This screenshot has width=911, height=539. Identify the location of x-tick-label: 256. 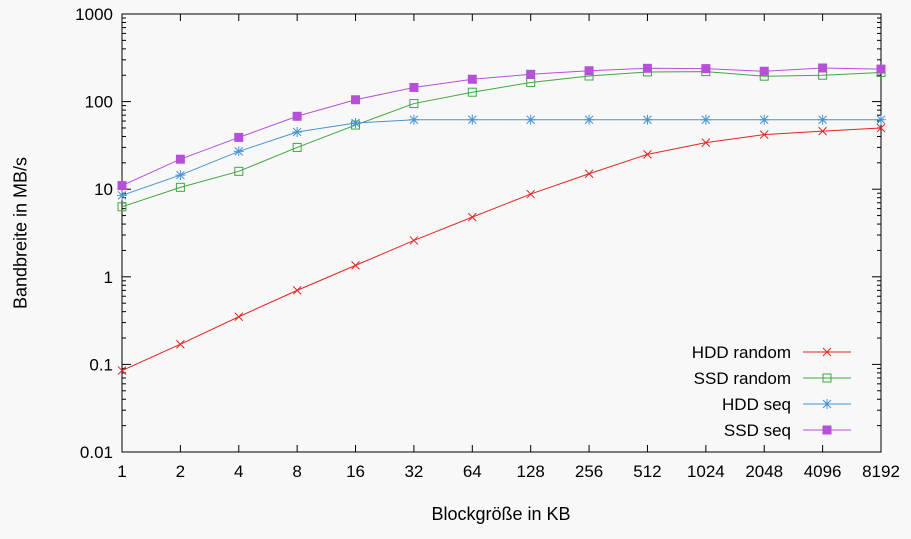
(589, 471).